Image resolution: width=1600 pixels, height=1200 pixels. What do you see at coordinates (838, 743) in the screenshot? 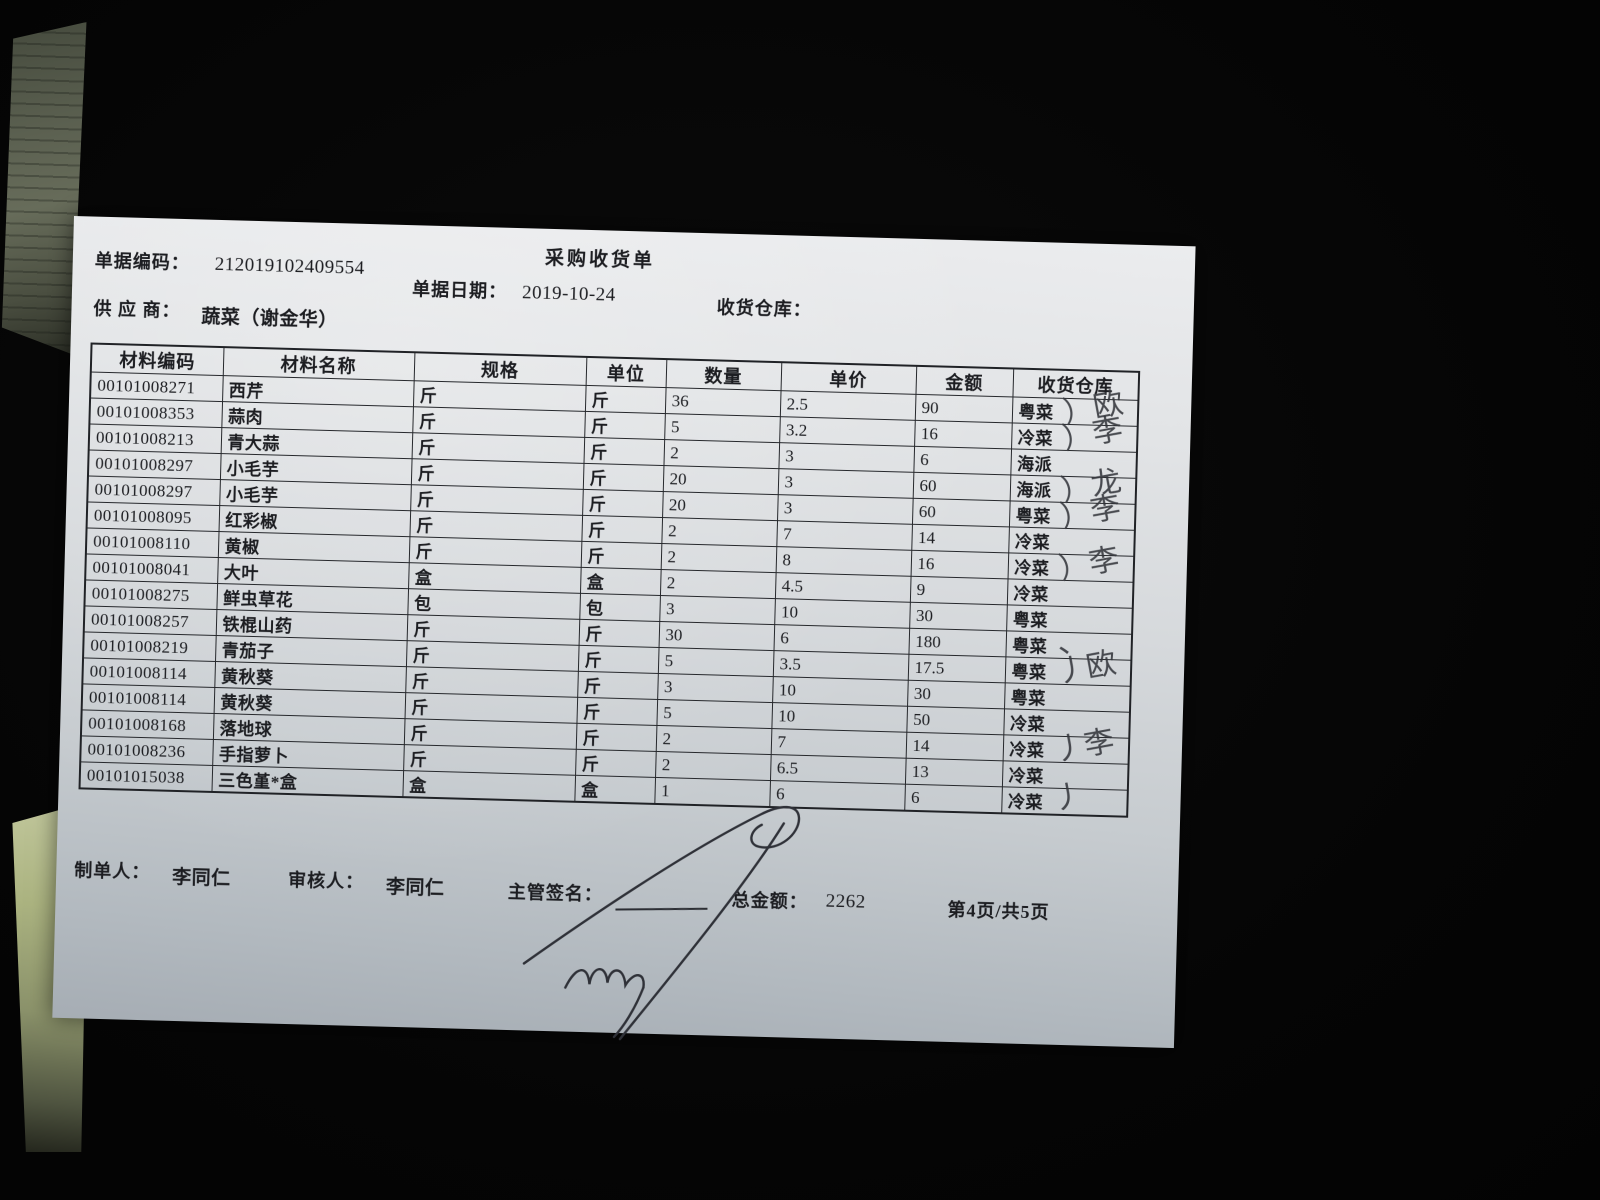
I see `cell-unit-price: 7` at bounding box center [838, 743].